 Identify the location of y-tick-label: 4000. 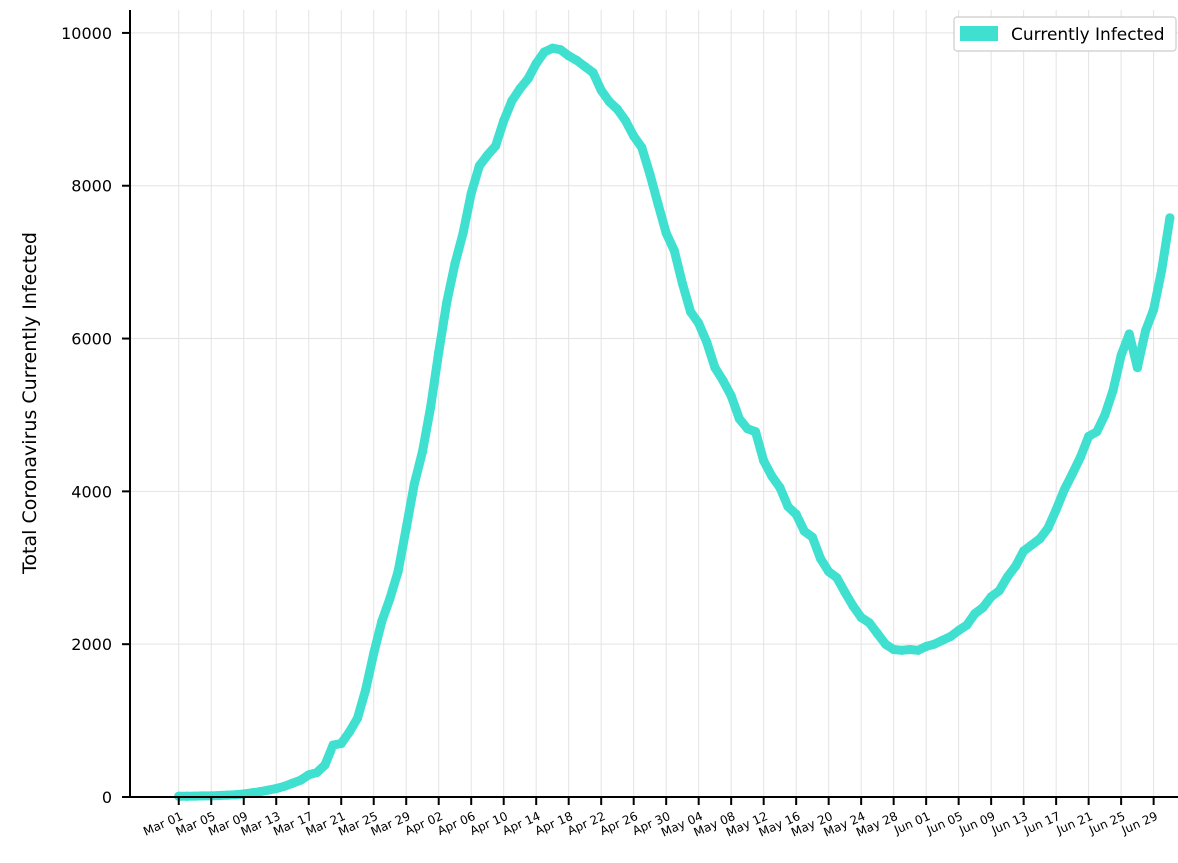
(91, 491).